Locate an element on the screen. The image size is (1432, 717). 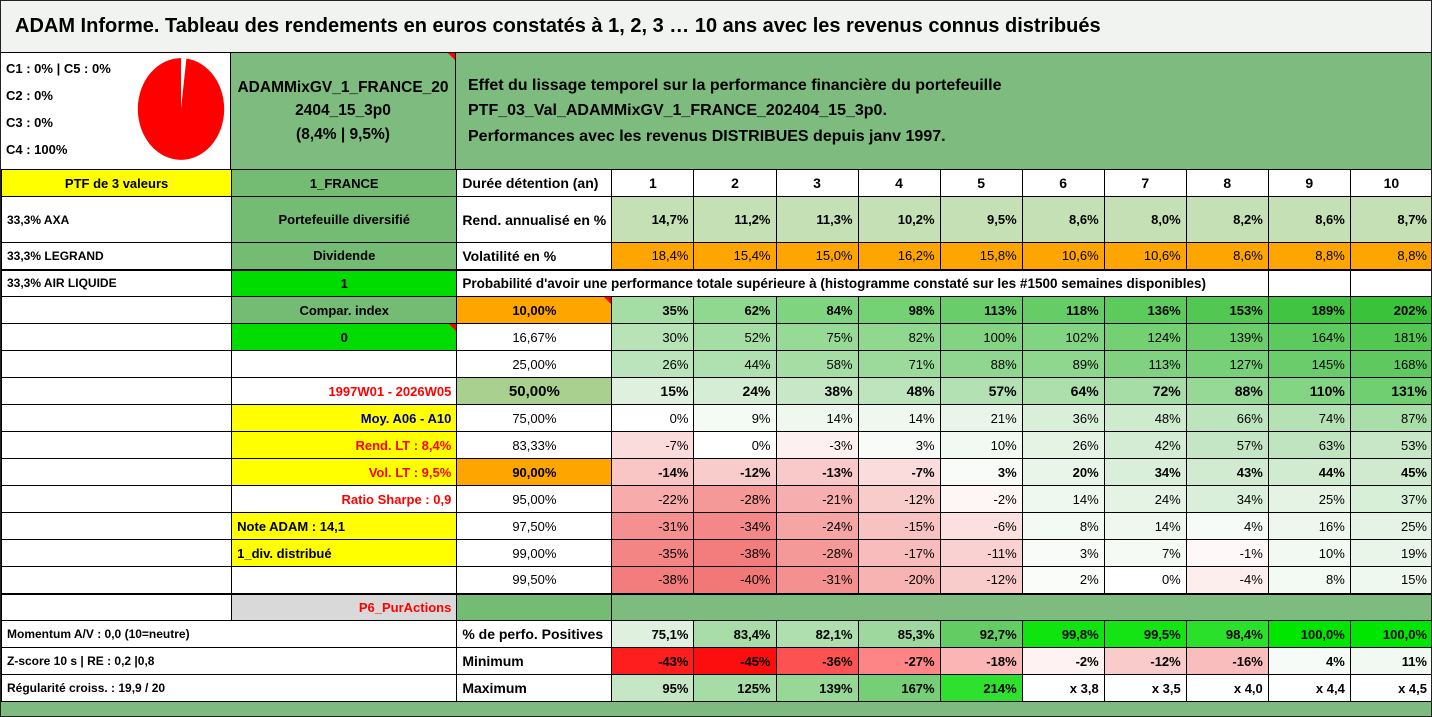
value-cell: -38% is located at coordinates (735, 553).